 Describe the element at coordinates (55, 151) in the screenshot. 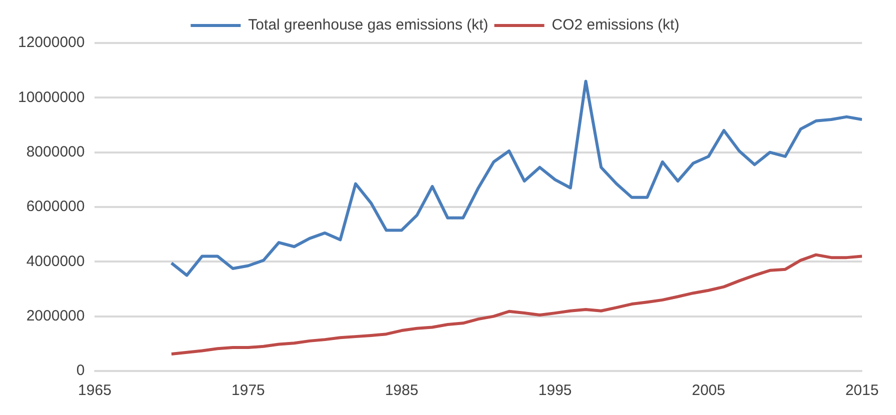

I see `y-tick-label: 8000000` at that location.